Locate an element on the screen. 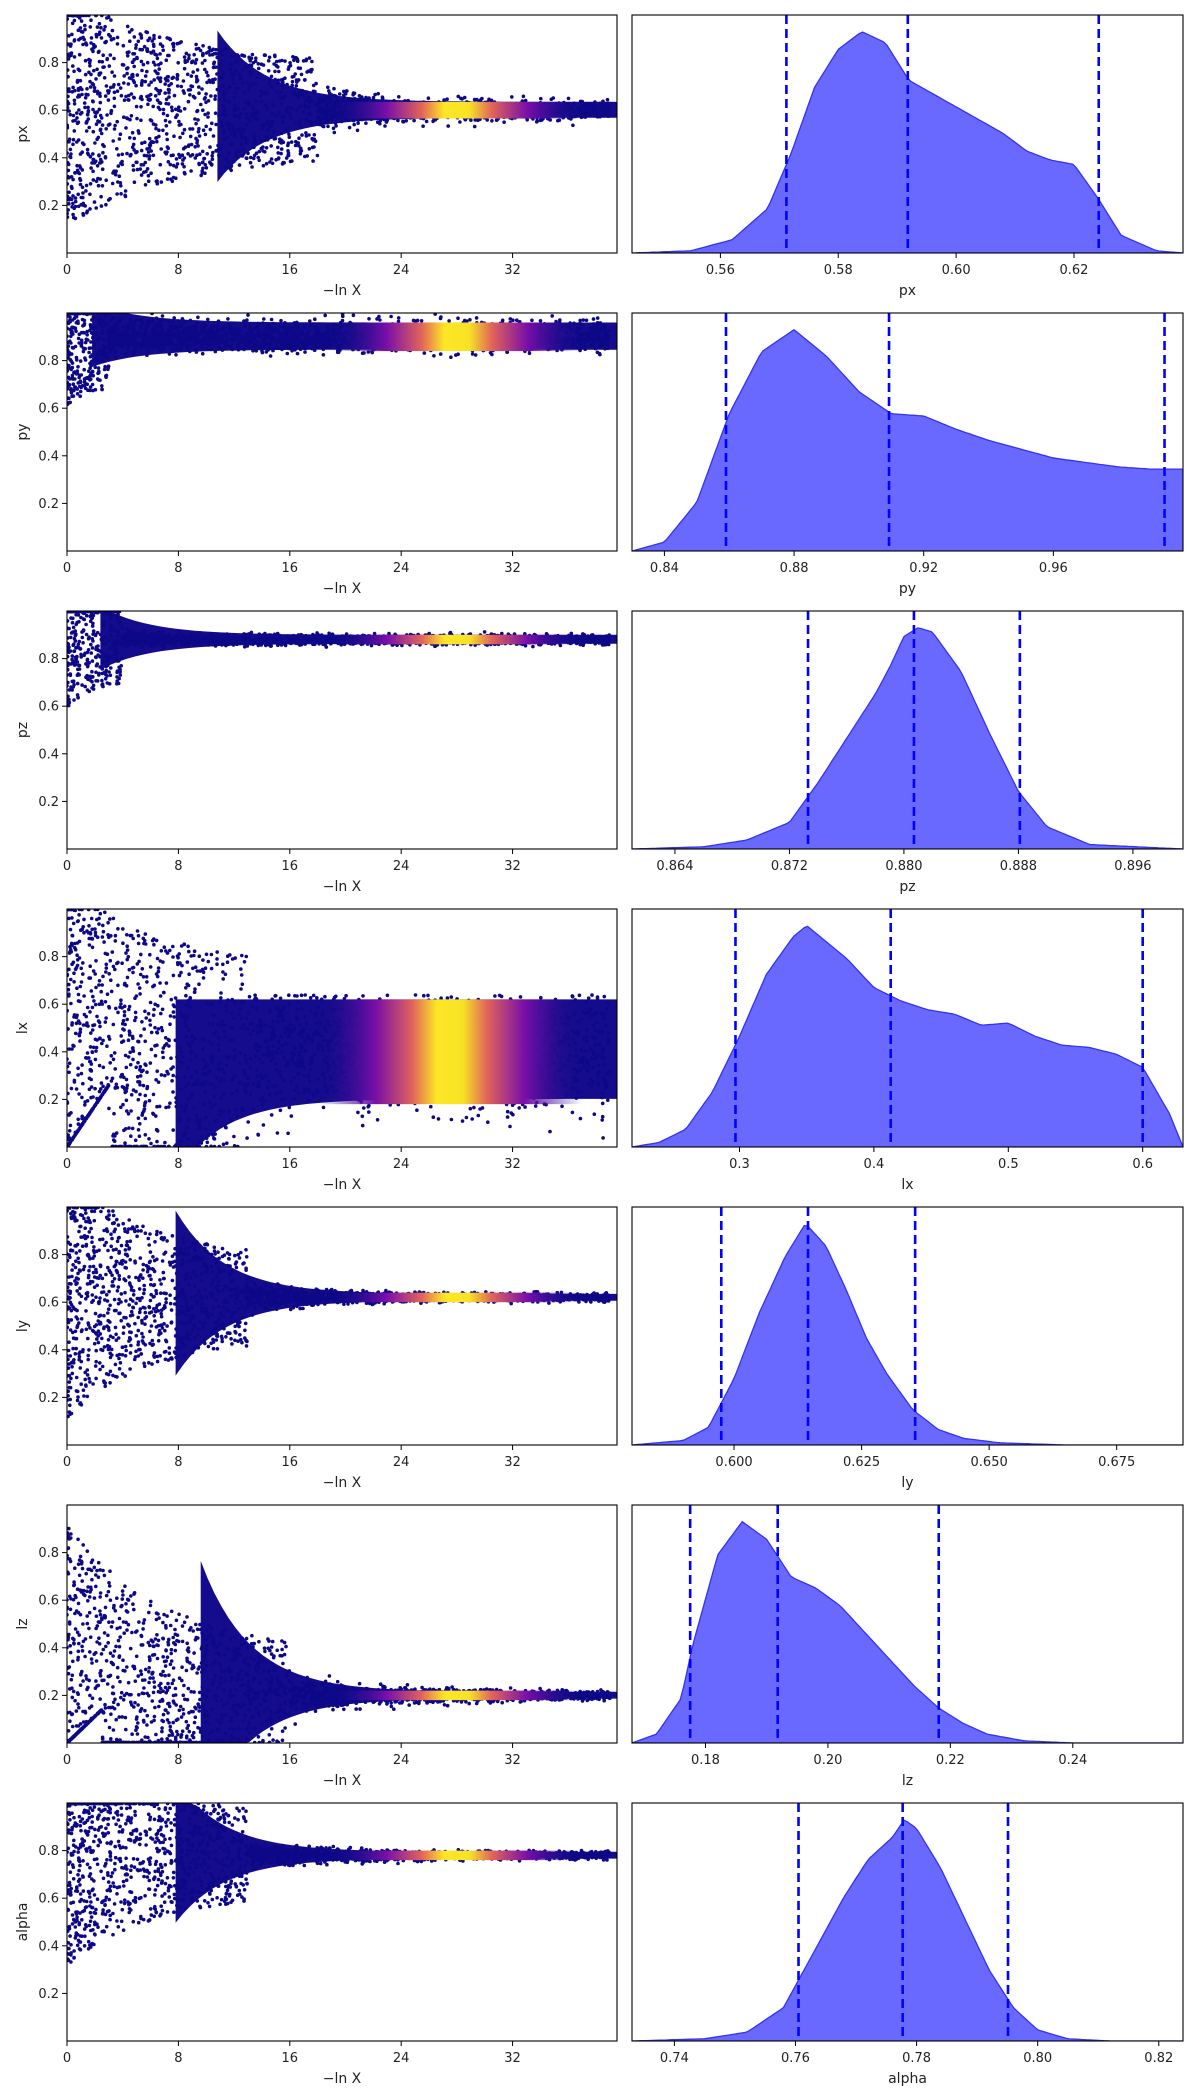 Image resolution: width=1200 pixels, height=2100 pixels. density-panel-px: 0.56 0.58 0.60 0.62 px is located at coordinates (907, 156).